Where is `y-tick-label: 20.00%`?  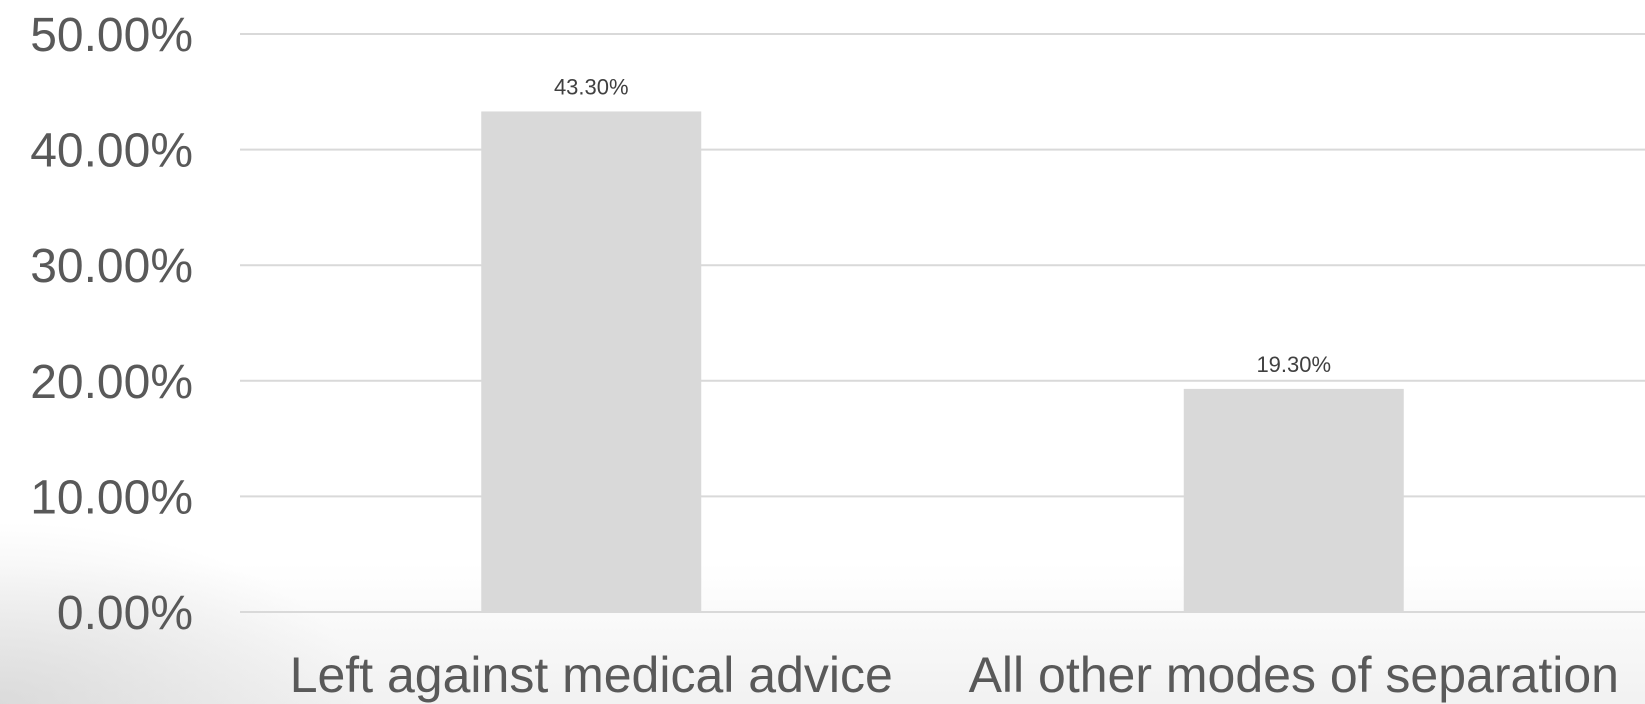
y-tick-label: 20.00% is located at coordinates (111, 382).